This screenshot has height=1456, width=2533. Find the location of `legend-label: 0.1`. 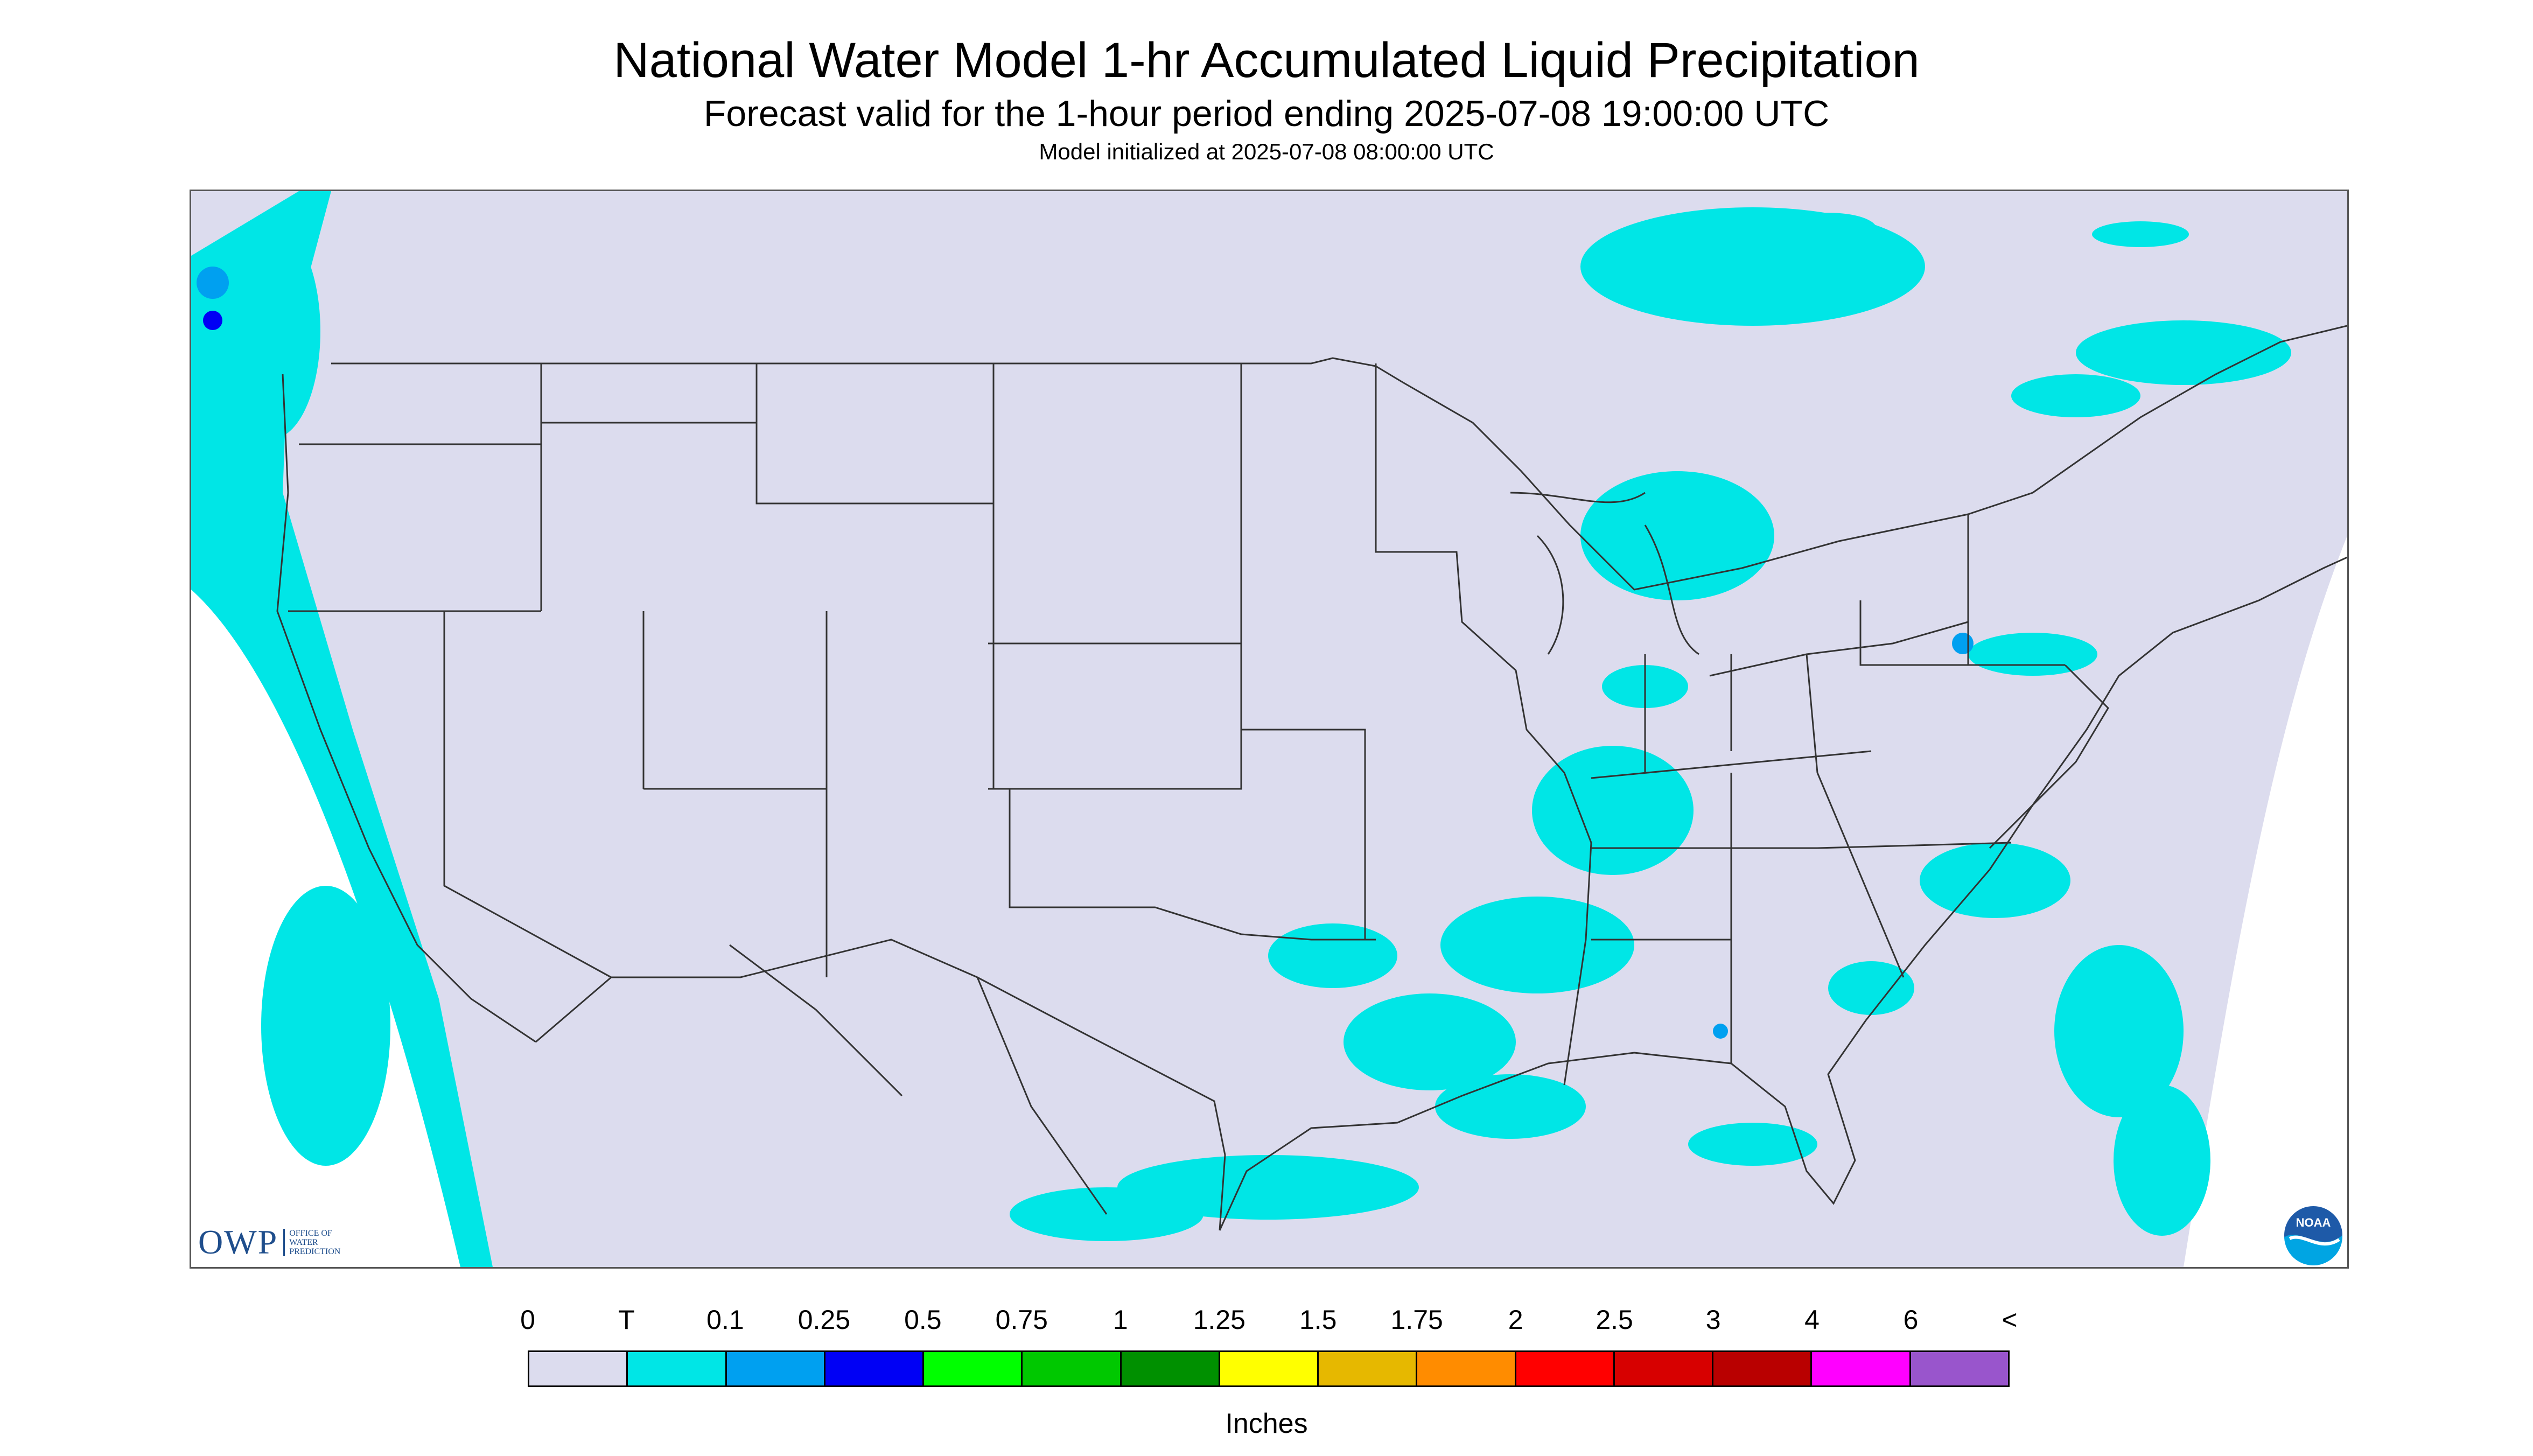

legend-label: 0.1 is located at coordinates (725, 1320).